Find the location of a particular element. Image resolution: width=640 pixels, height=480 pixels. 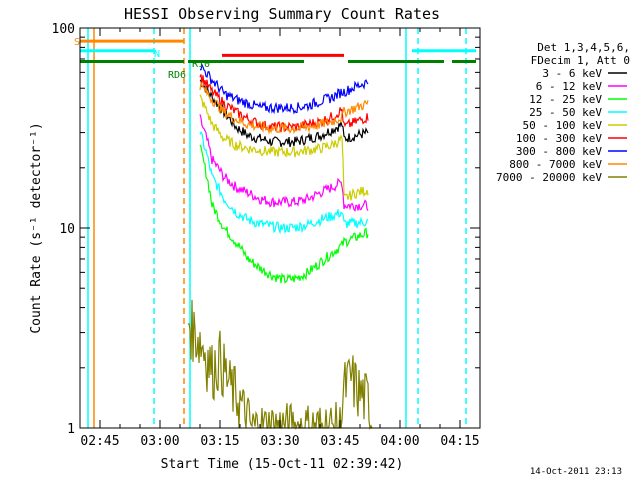

x-tick-label: 04:15 is located at coordinates (459, 441).